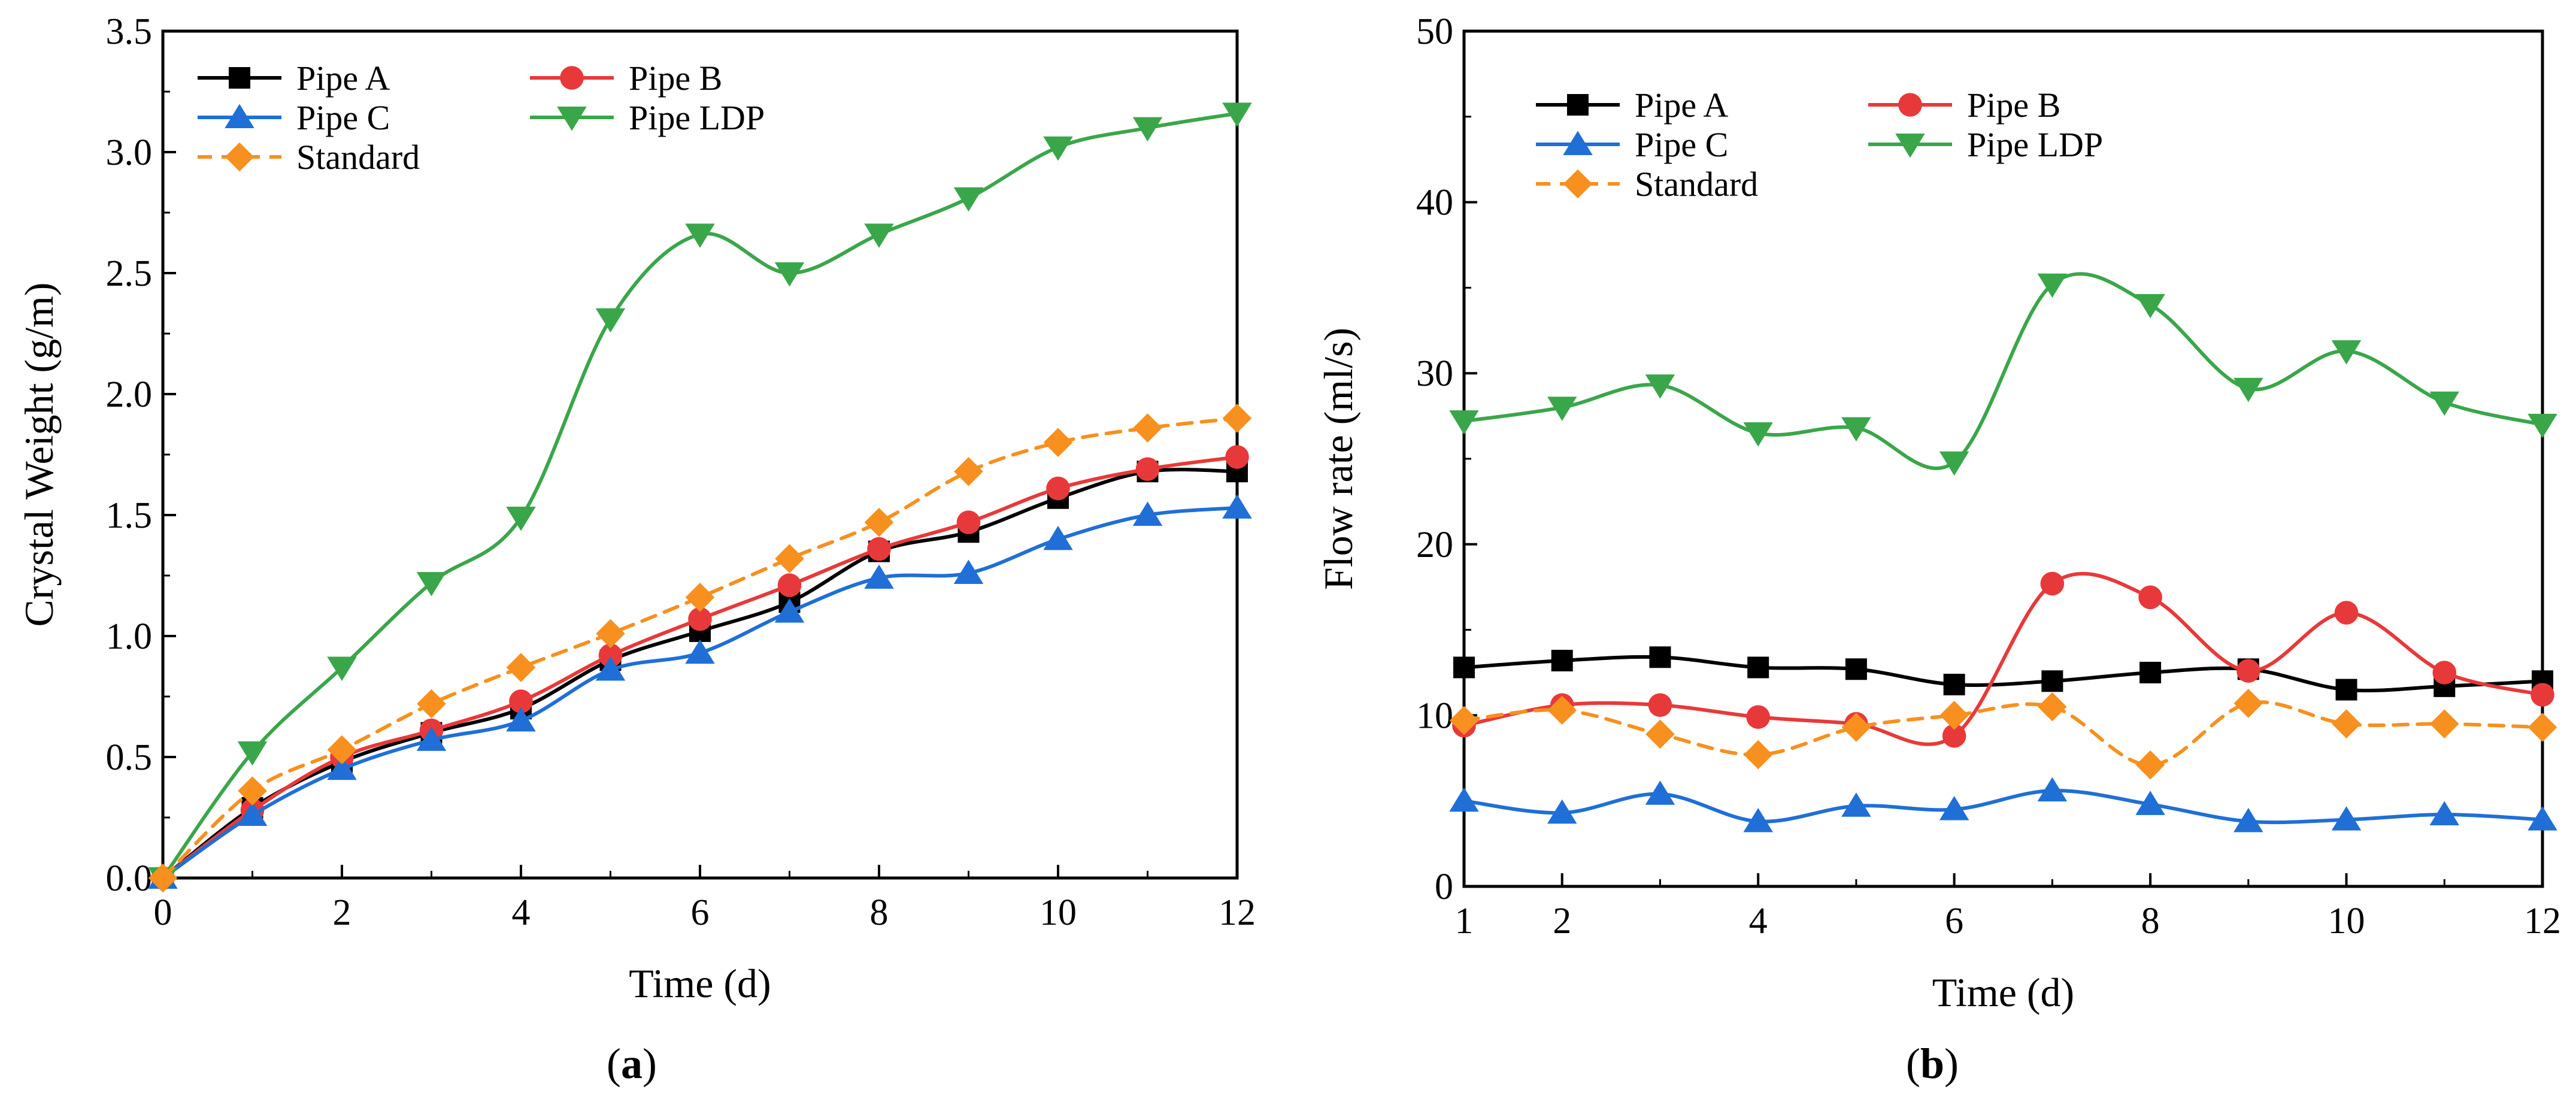  What do you see at coordinates (675, 78) in the screenshot?
I see `legend-label: Pipe B` at bounding box center [675, 78].